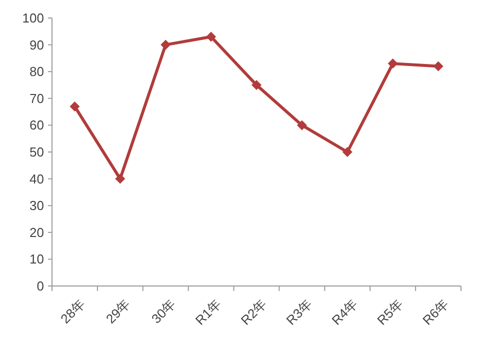  What do you see at coordinates (37, 125) in the screenshot?
I see `y-tick-label: 60` at bounding box center [37, 125].